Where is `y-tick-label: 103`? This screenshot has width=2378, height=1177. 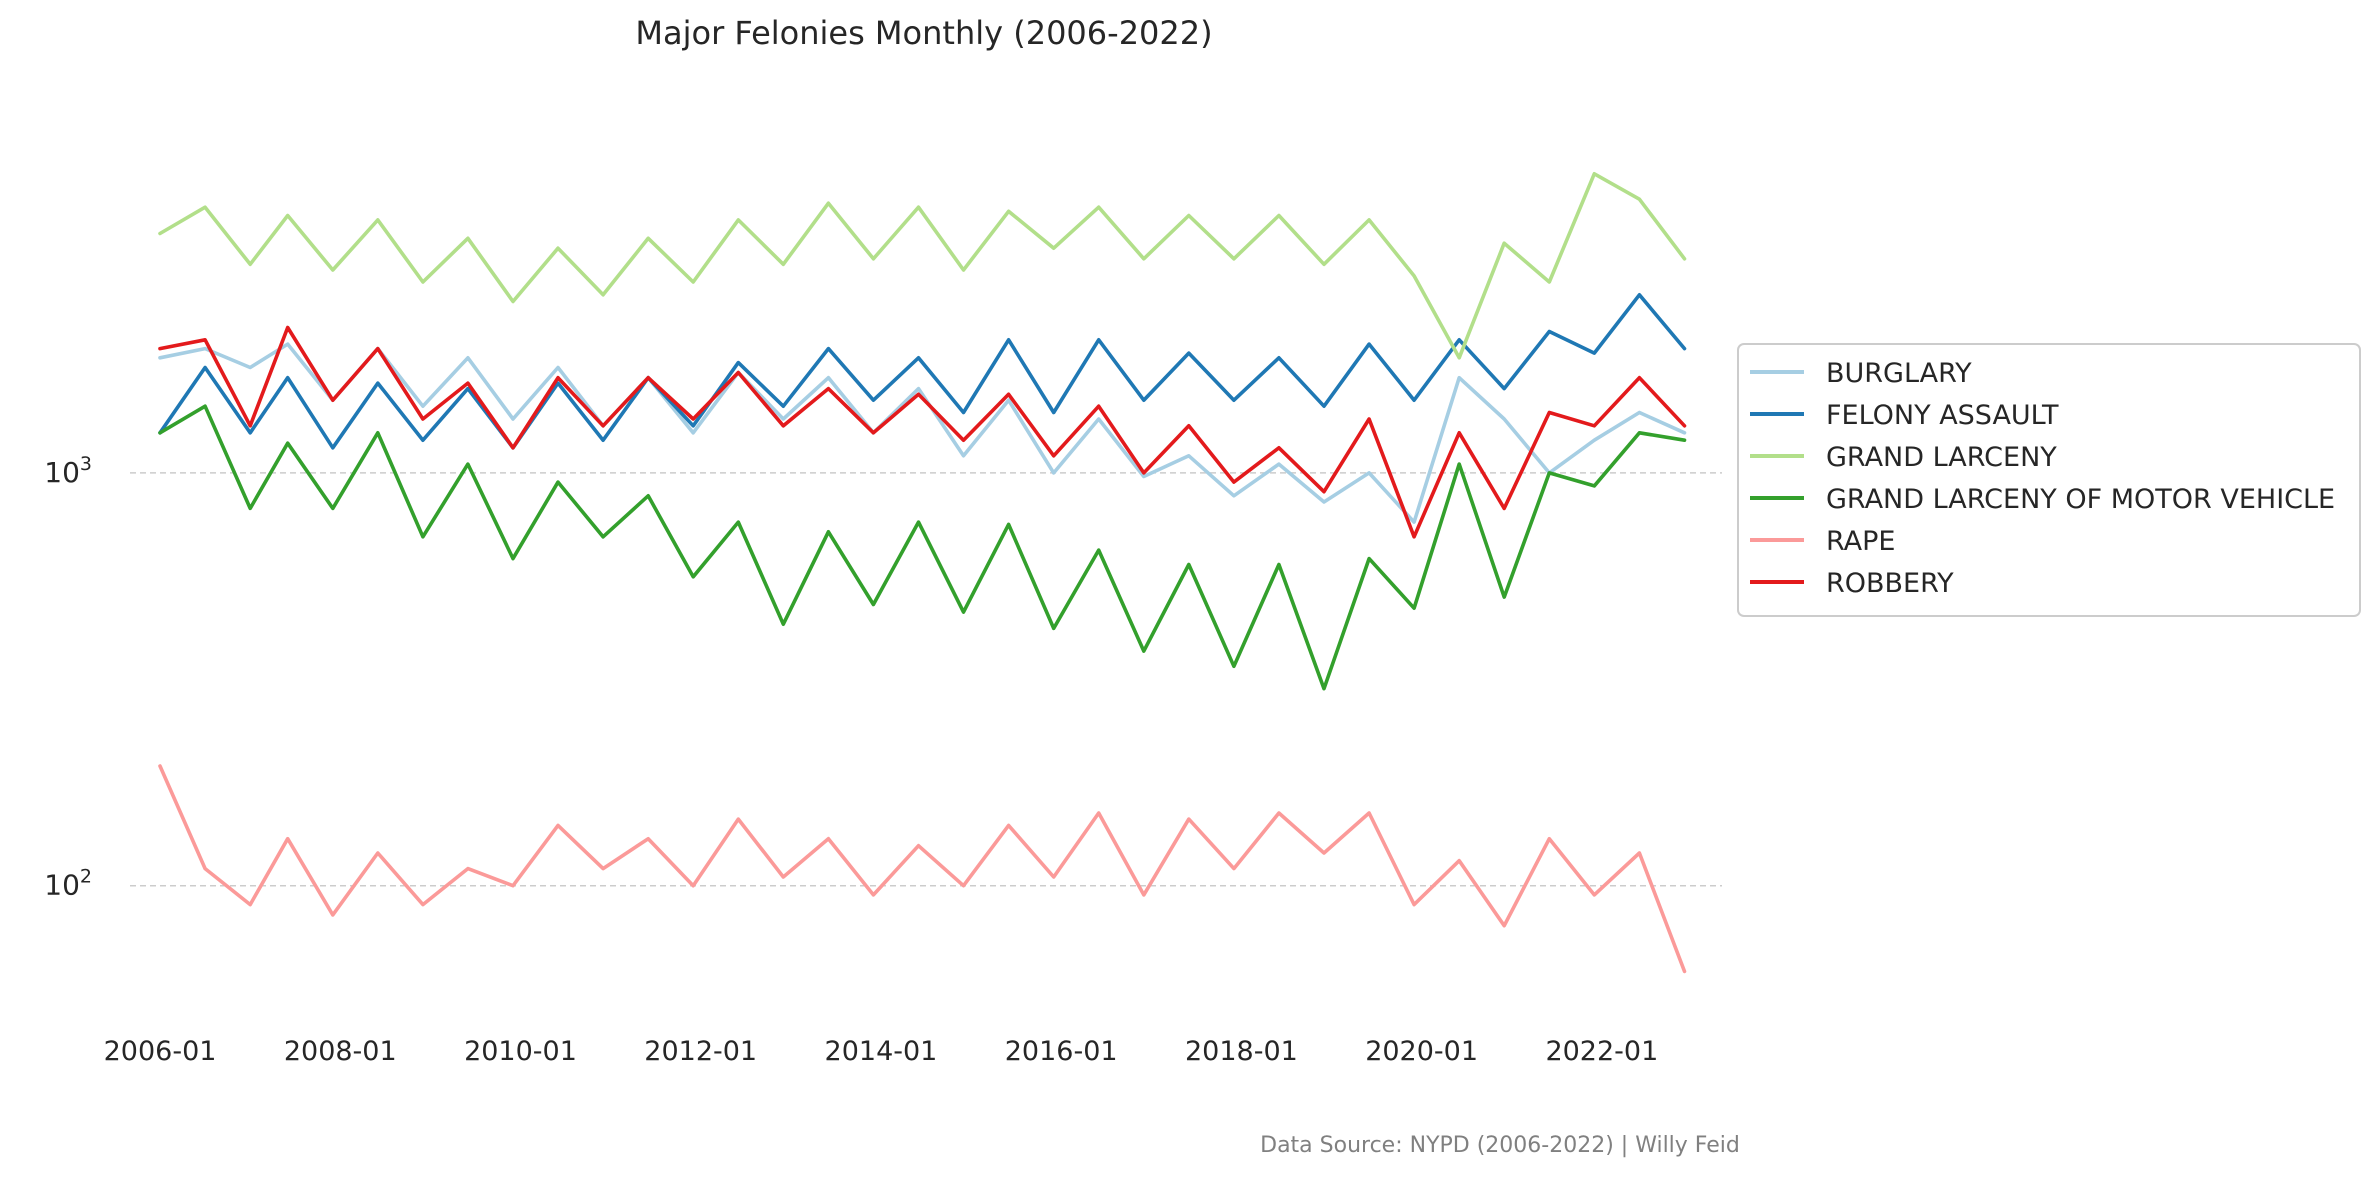
y-tick-label: 103 is located at coordinates (68, 471).